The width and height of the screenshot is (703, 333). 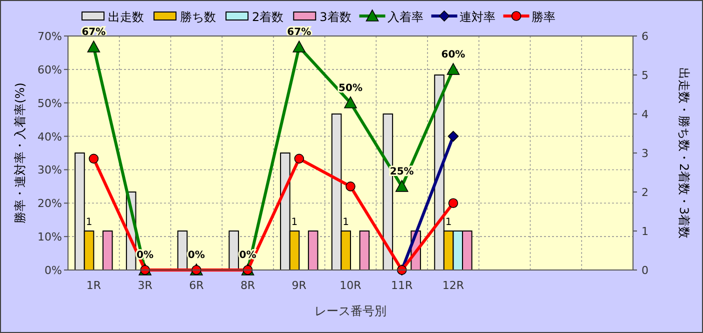 What do you see at coordinates (53, 270) in the screenshot?
I see `y-tick-label: 0%` at bounding box center [53, 270].